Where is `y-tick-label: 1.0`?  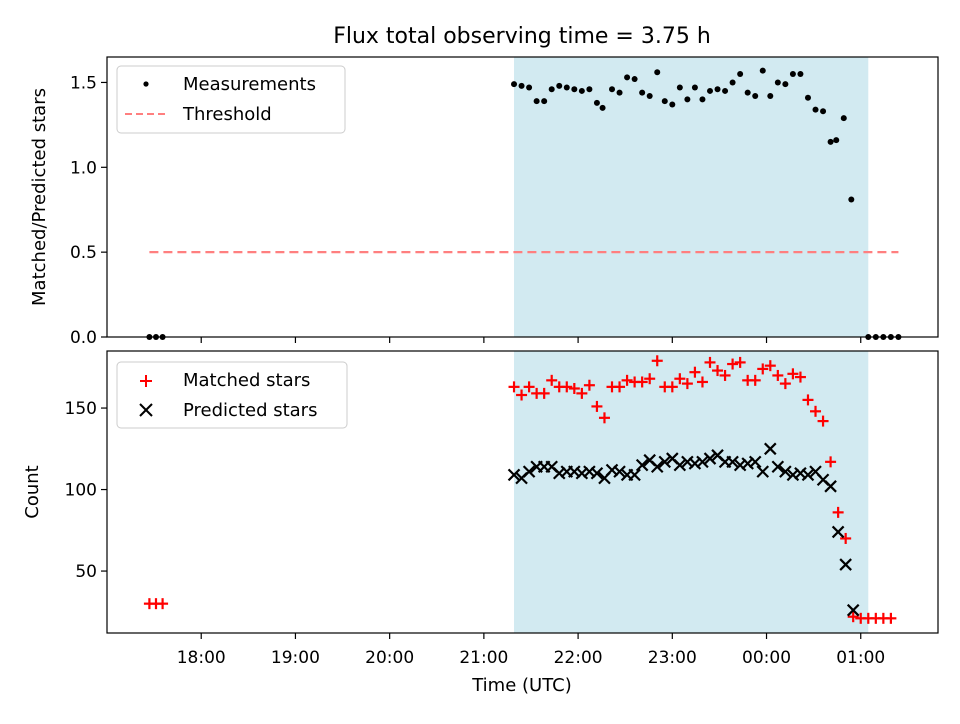
y-tick-label: 1.0 is located at coordinates (83, 168).